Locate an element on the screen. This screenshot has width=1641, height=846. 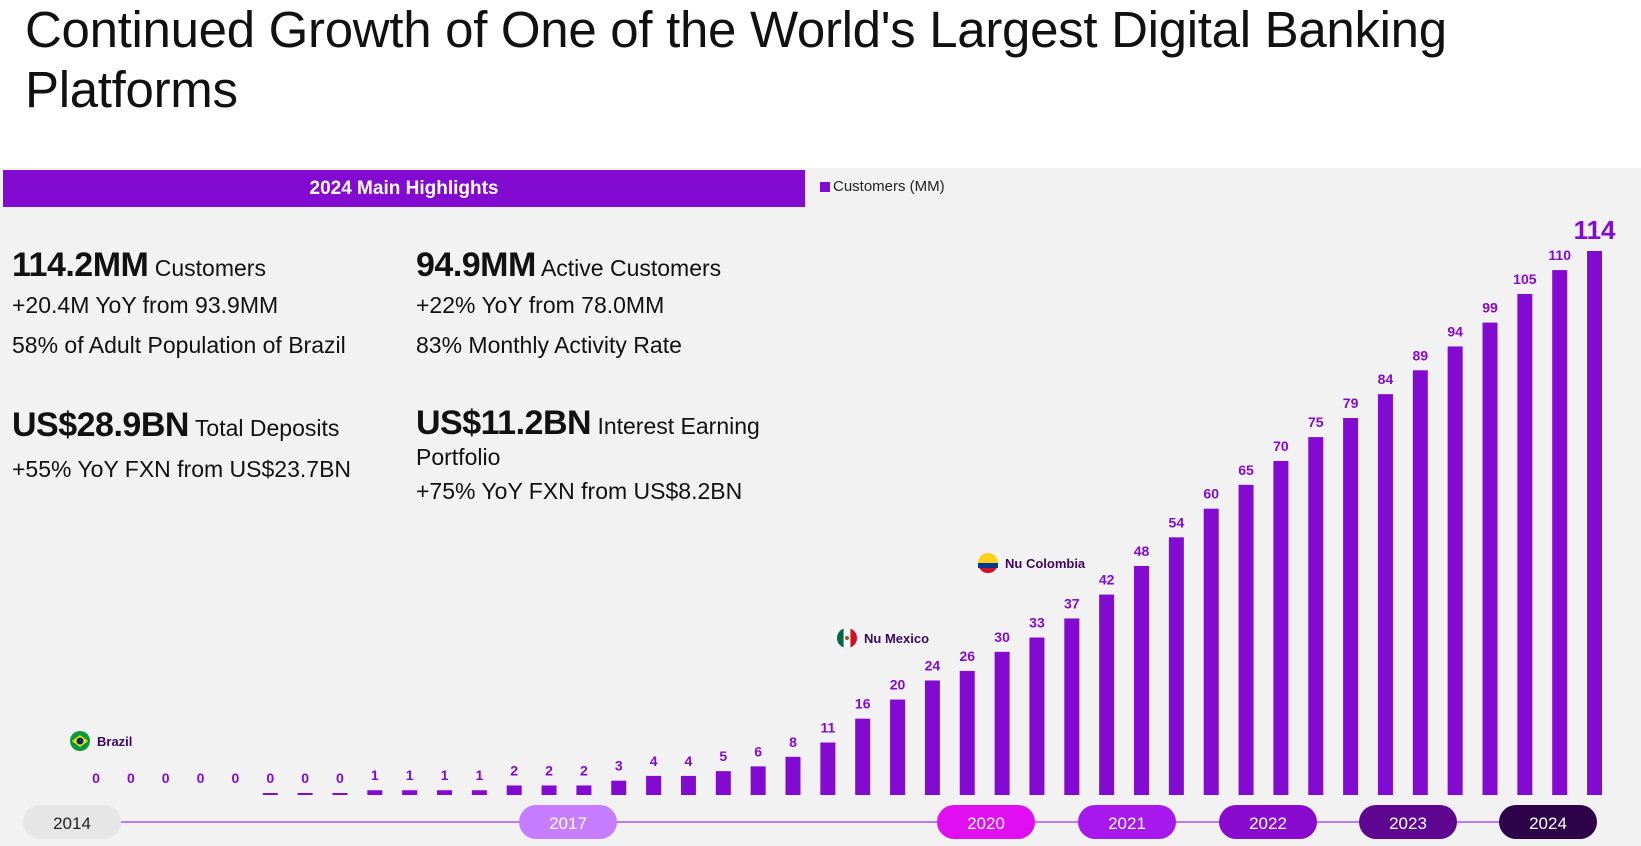
bar-value-label: 5 is located at coordinates (723, 756).